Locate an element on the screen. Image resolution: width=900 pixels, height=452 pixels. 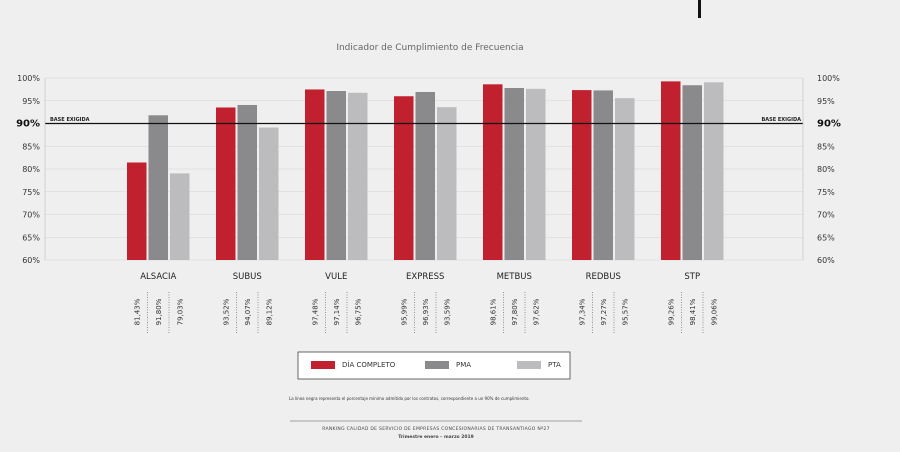
y-tick-label-left: 90% is located at coordinates (28, 124).